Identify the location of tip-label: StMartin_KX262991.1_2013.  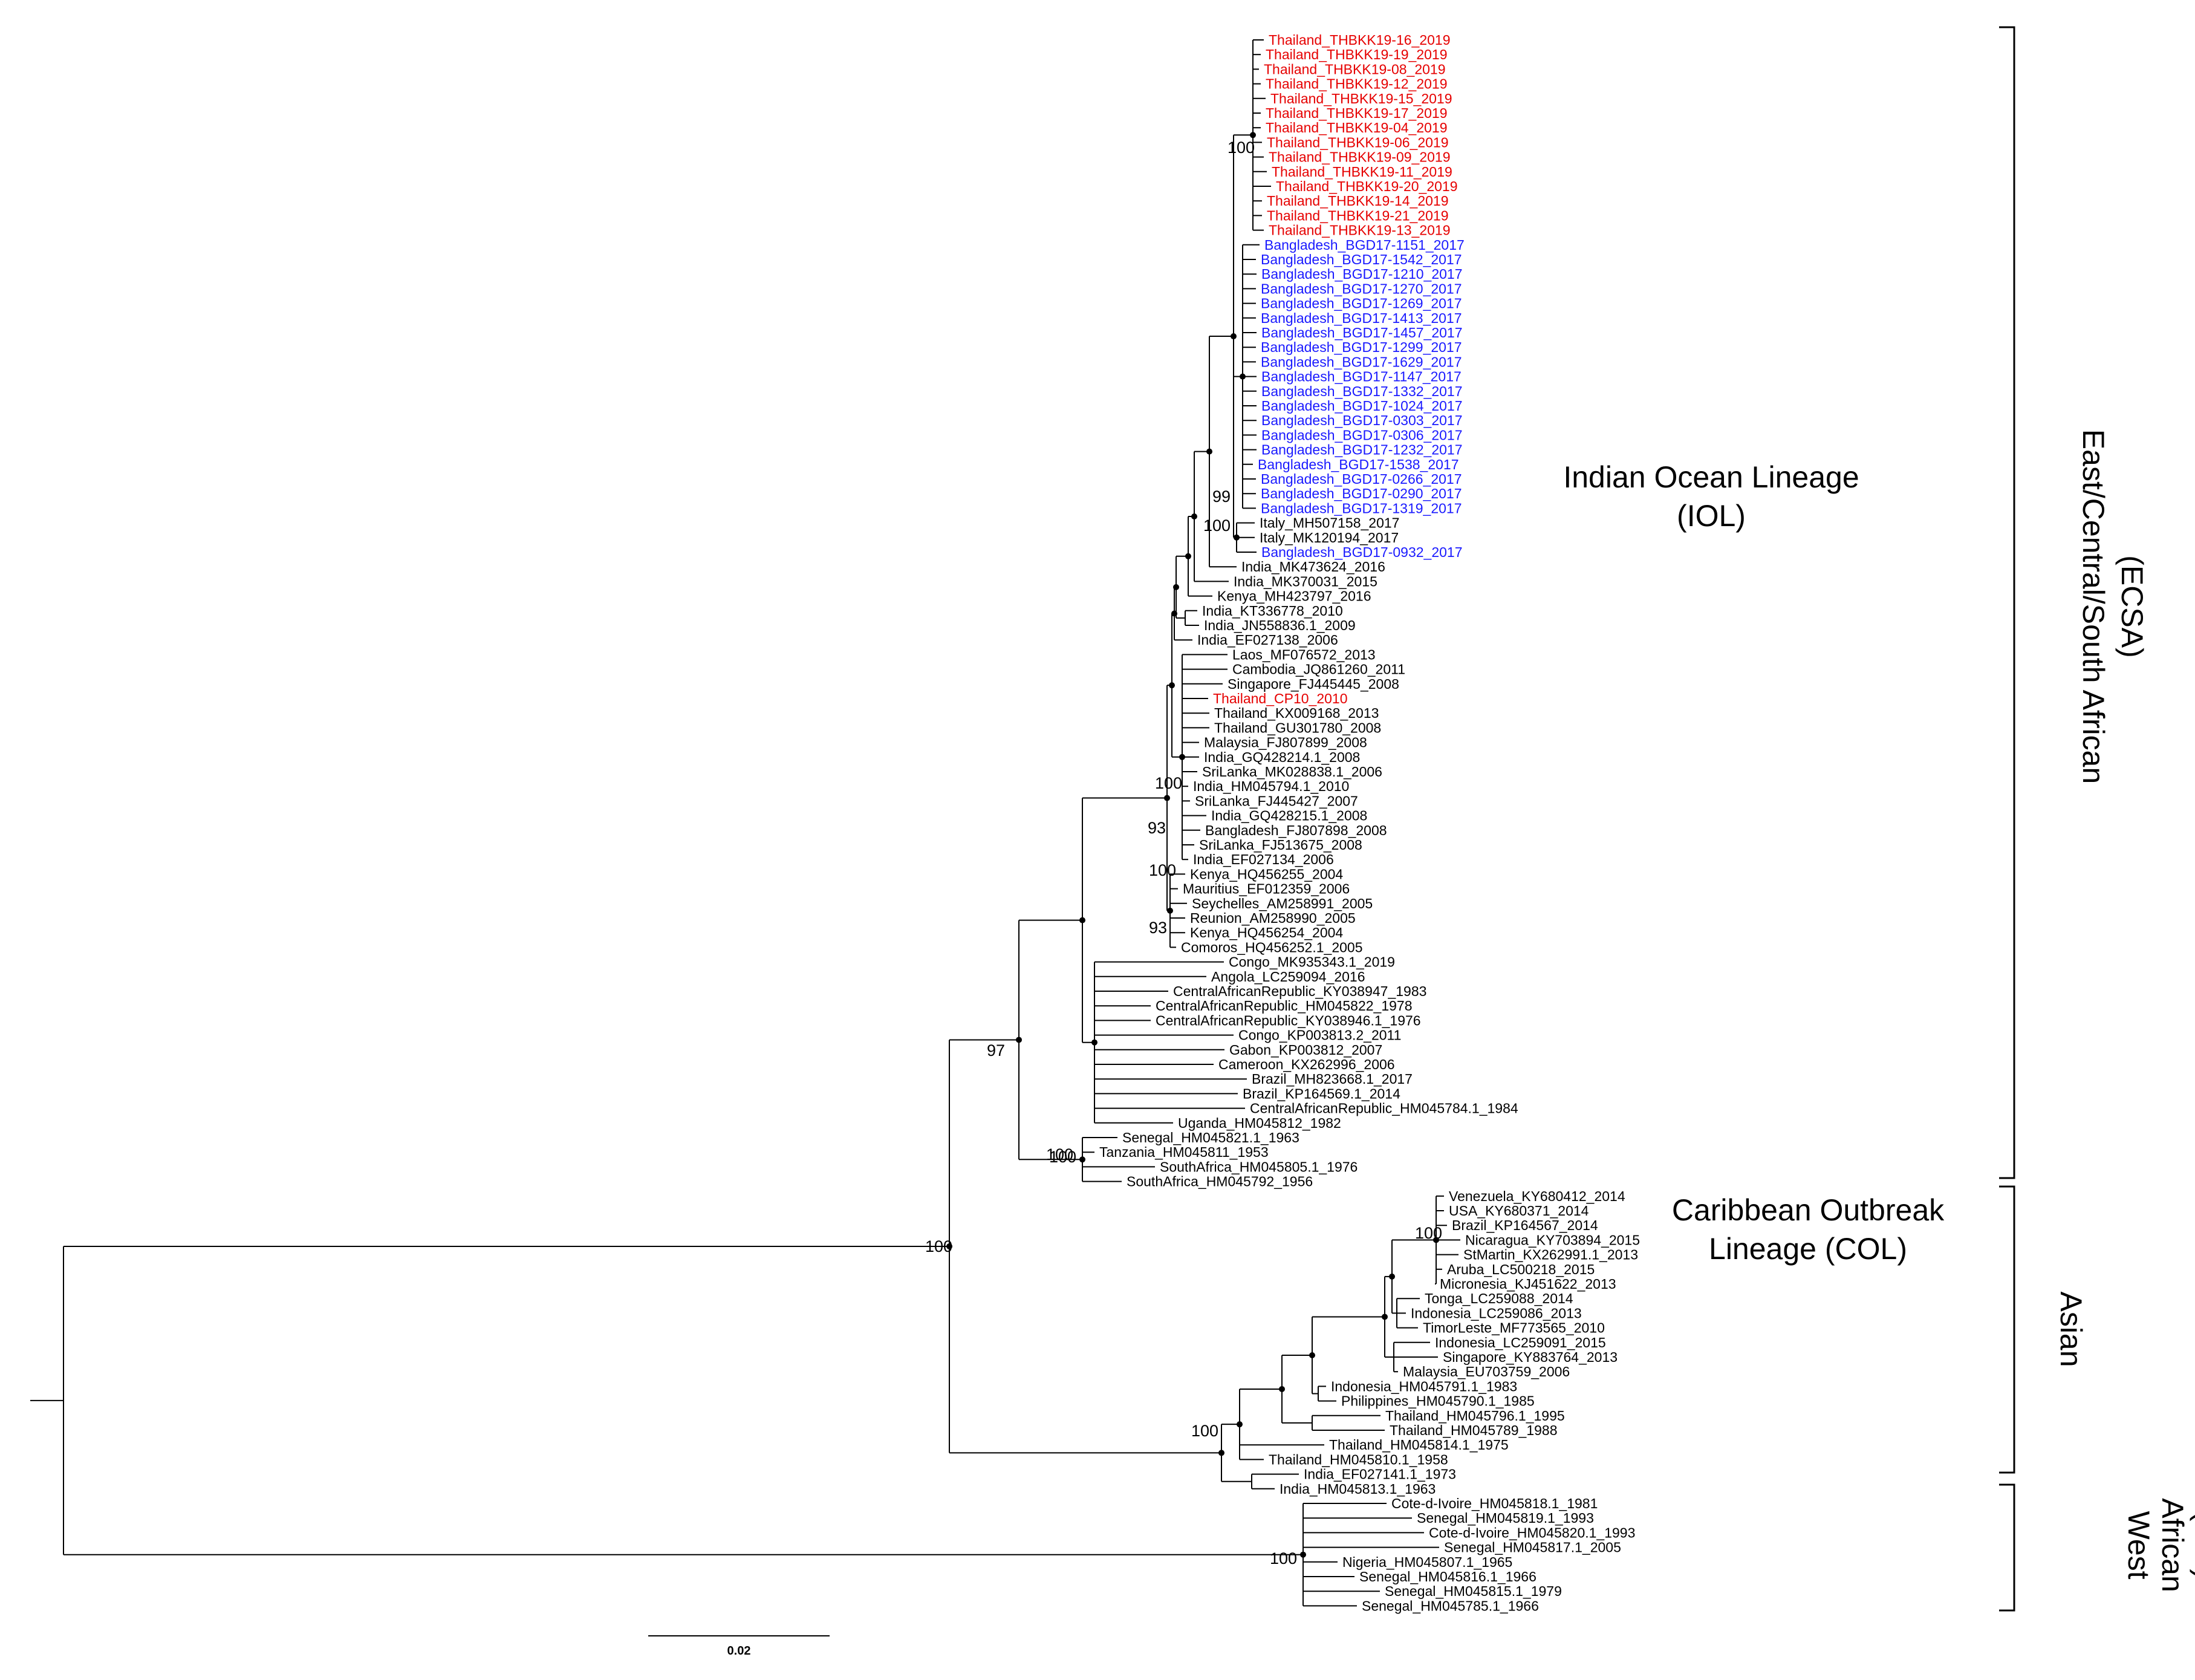
(1550, 1255).